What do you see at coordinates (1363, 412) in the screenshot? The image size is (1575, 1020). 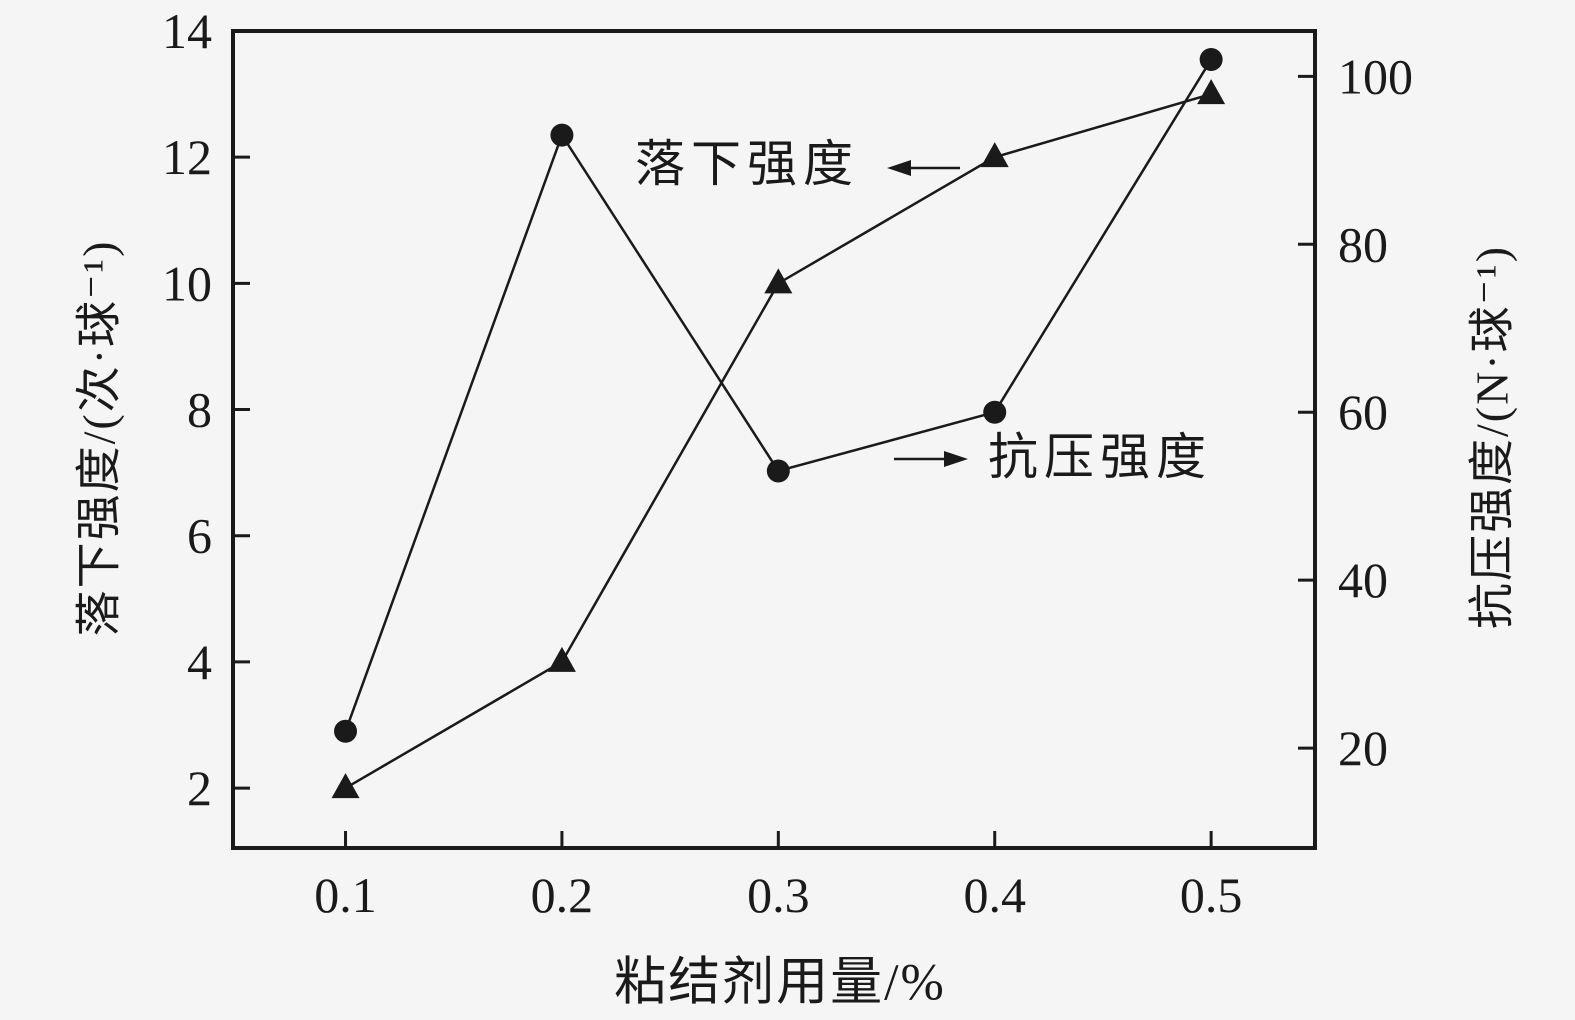 I see `right-axis-tick-label: 60` at bounding box center [1363, 412].